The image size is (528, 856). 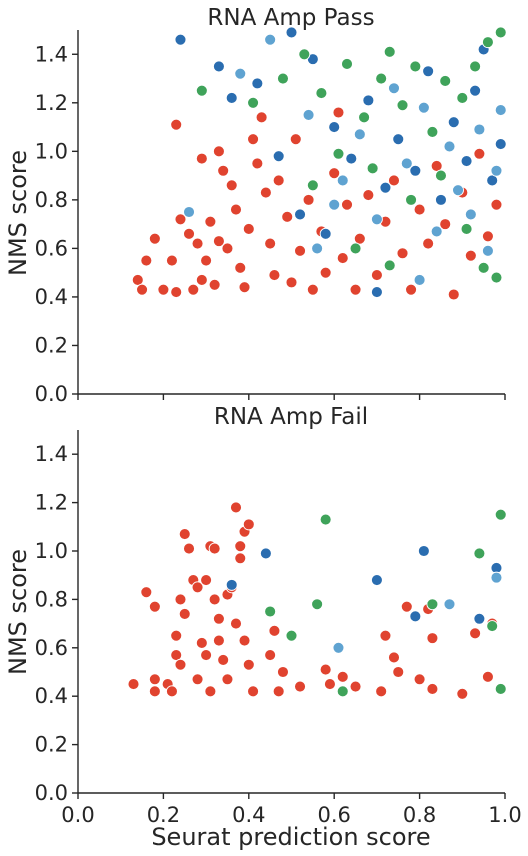 What do you see at coordinates (419, 815) in the screenshot?
I see `x-tick-label: 0.8` at bounding box center [419, 815].